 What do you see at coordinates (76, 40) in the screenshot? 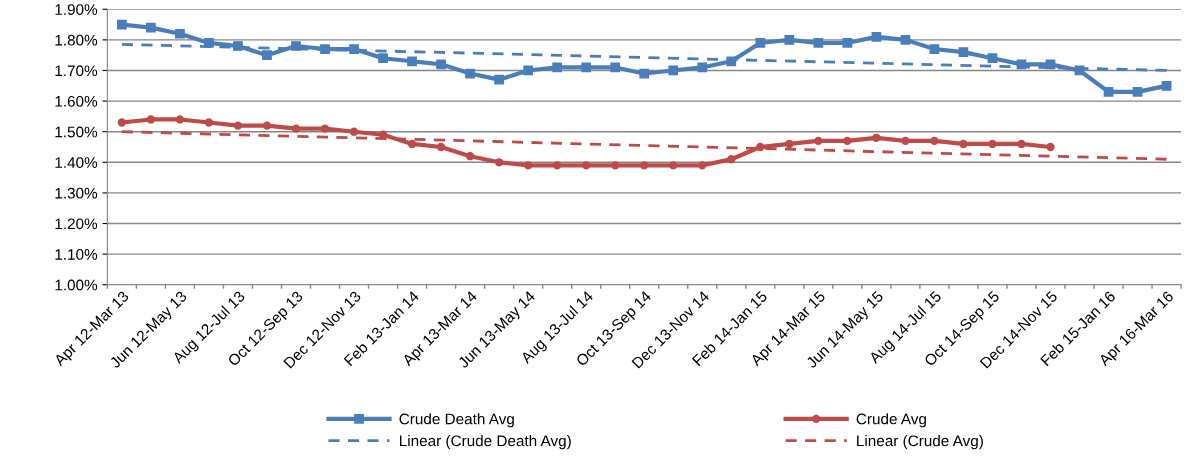
I see `y-tick-label: 1.80%` at bounding box center [76, 40].